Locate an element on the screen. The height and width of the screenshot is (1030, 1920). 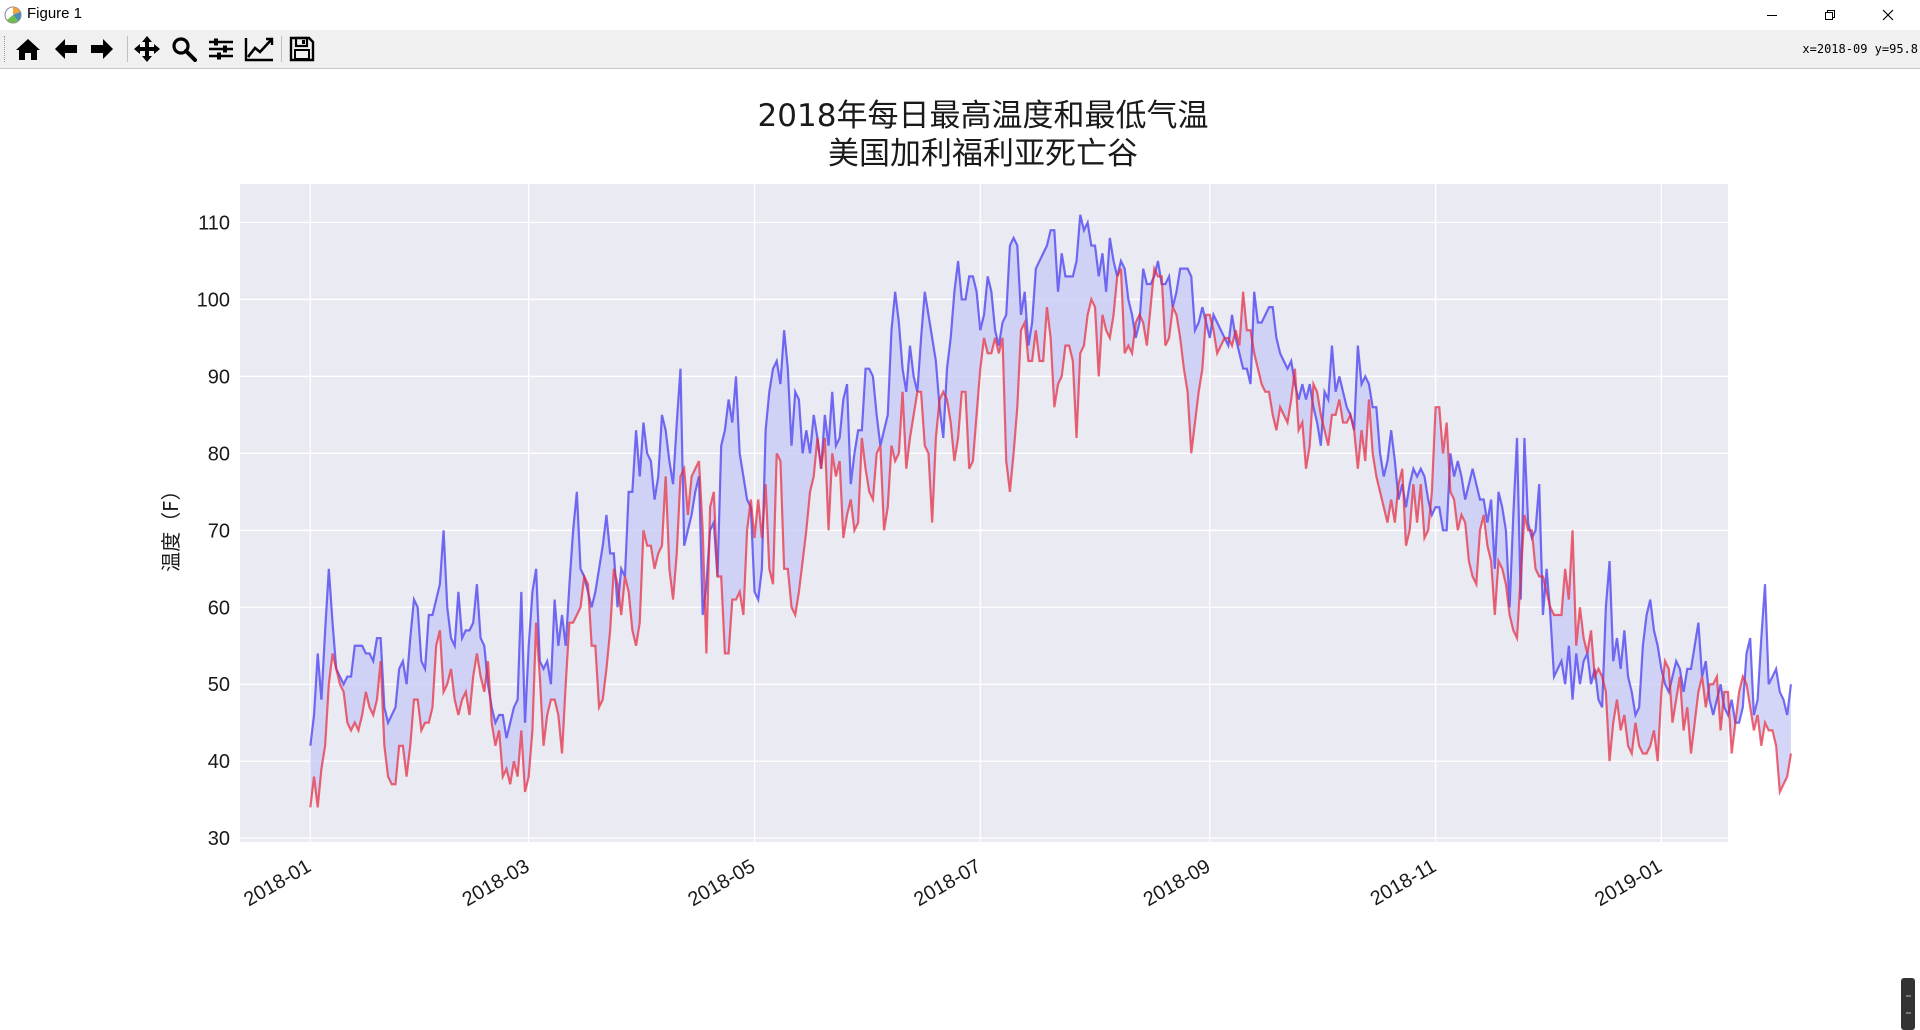
configure-subplots-icon is located at coordinates (221, 49).